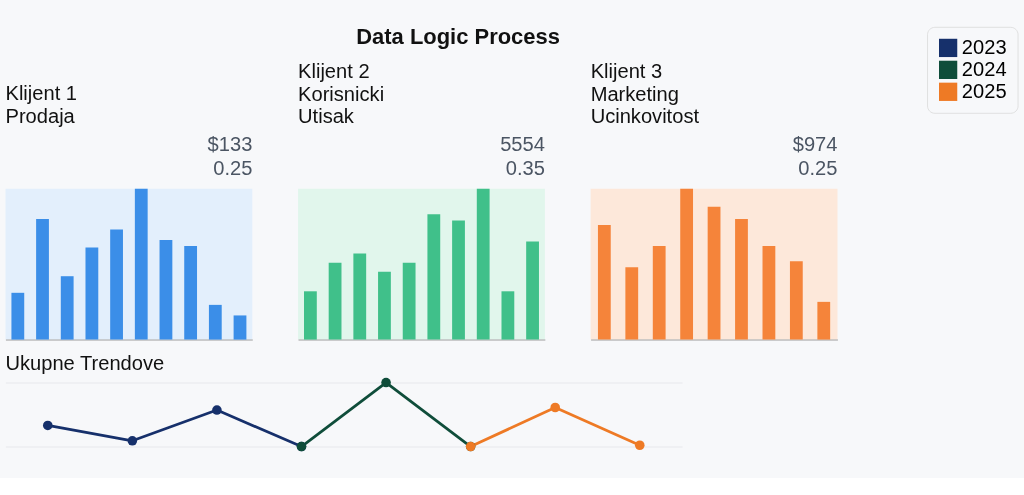 The image size is (1024, 495). What do you see at coordinates (984, 91) in the screenshot?
I see `legend-label: 2025` at bounding box center [984, 91].